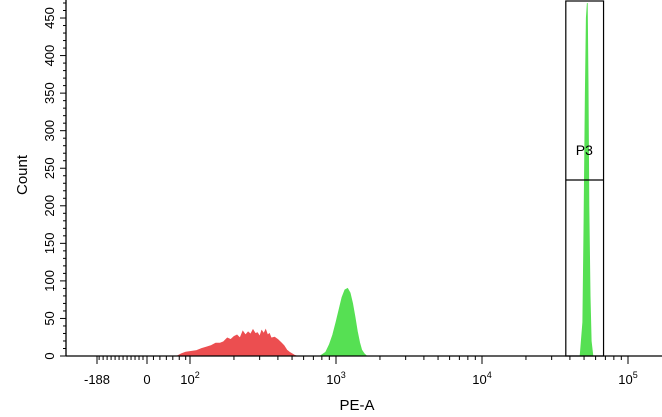 The width and height of the screenshot is (662, 417). What do you see at coordinates (49, 243) in the screenshot?
I see `y-tick-label: 150` at bounding box center [49, 243].